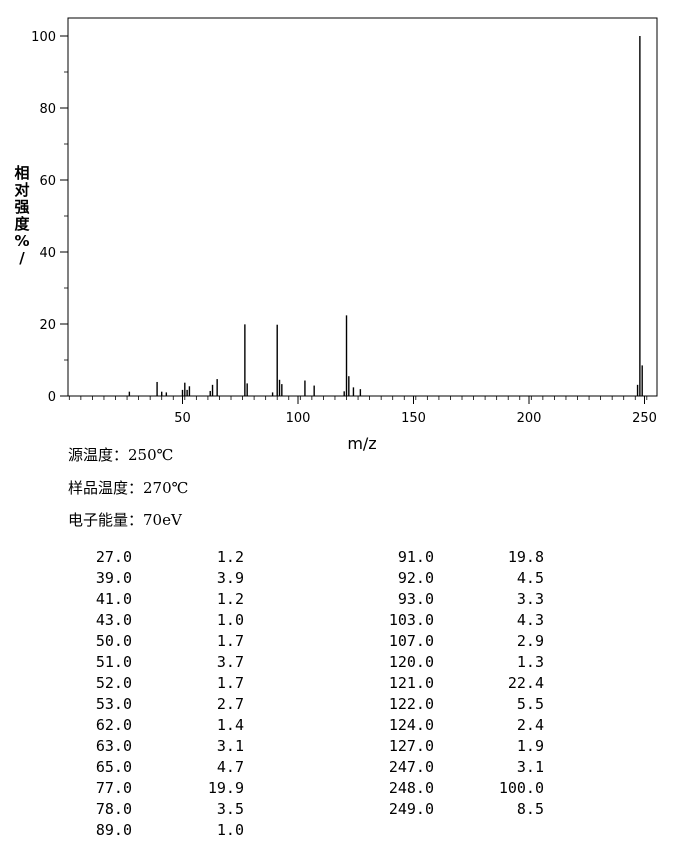 This screenshot has width=673, height=850. Describe the element at coordinates (128, 488) in the screenshot. I see `sample-temperature: 样品温度：270℃` at that location.